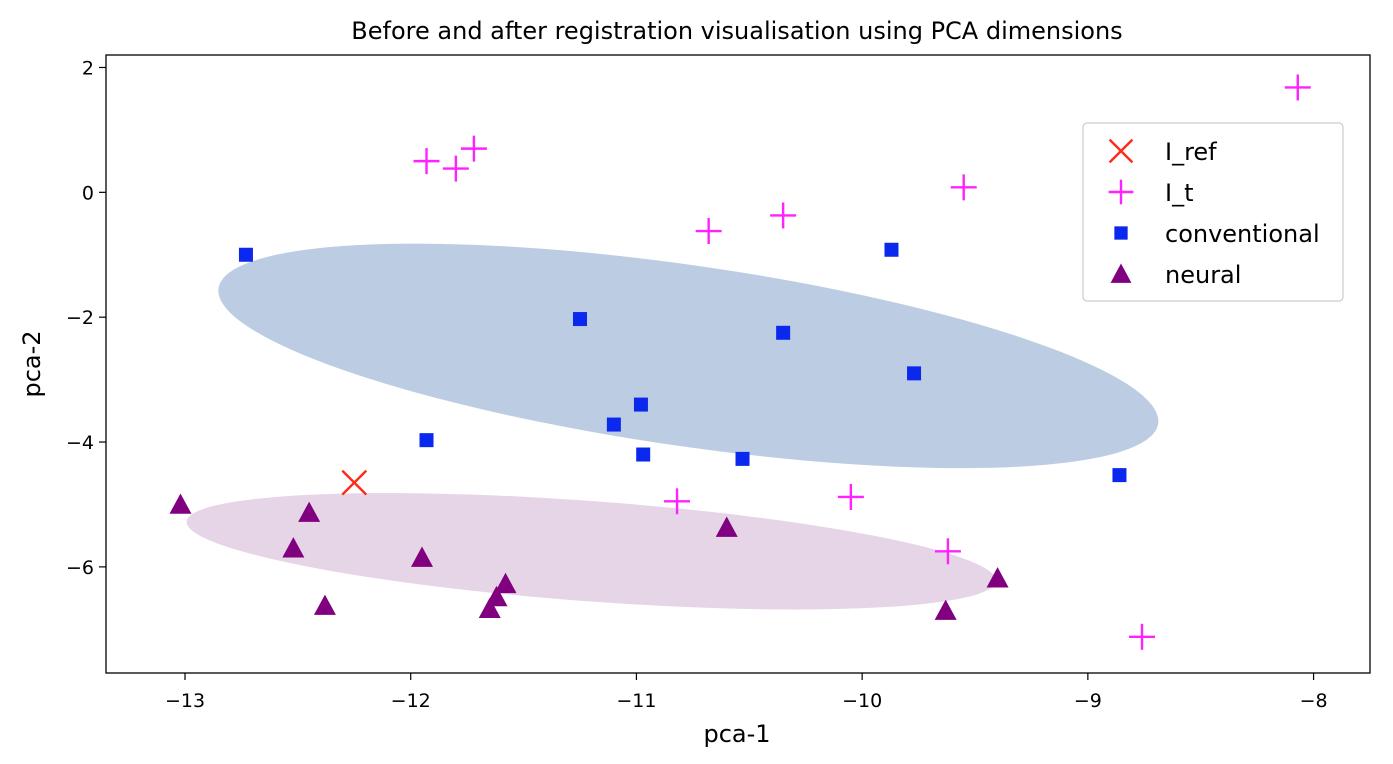  What do you see at coordinates (1179, 193) in the screenshot?
I see `legend-label-i-t: I_t` at bounding box center [1179, 193].